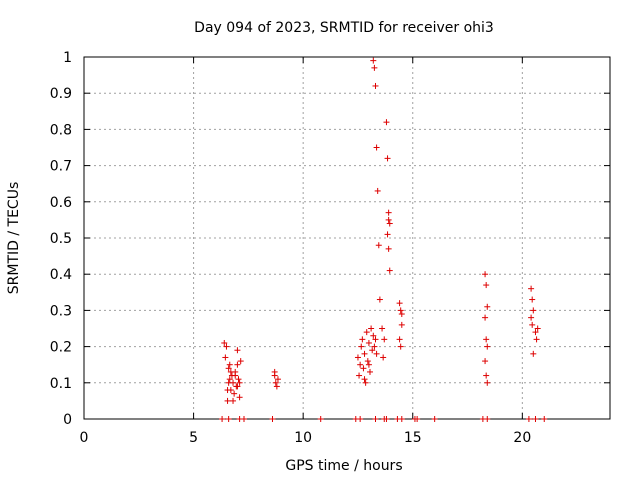  I want to click on y-tick-label: 0.4, so click(61, 275).